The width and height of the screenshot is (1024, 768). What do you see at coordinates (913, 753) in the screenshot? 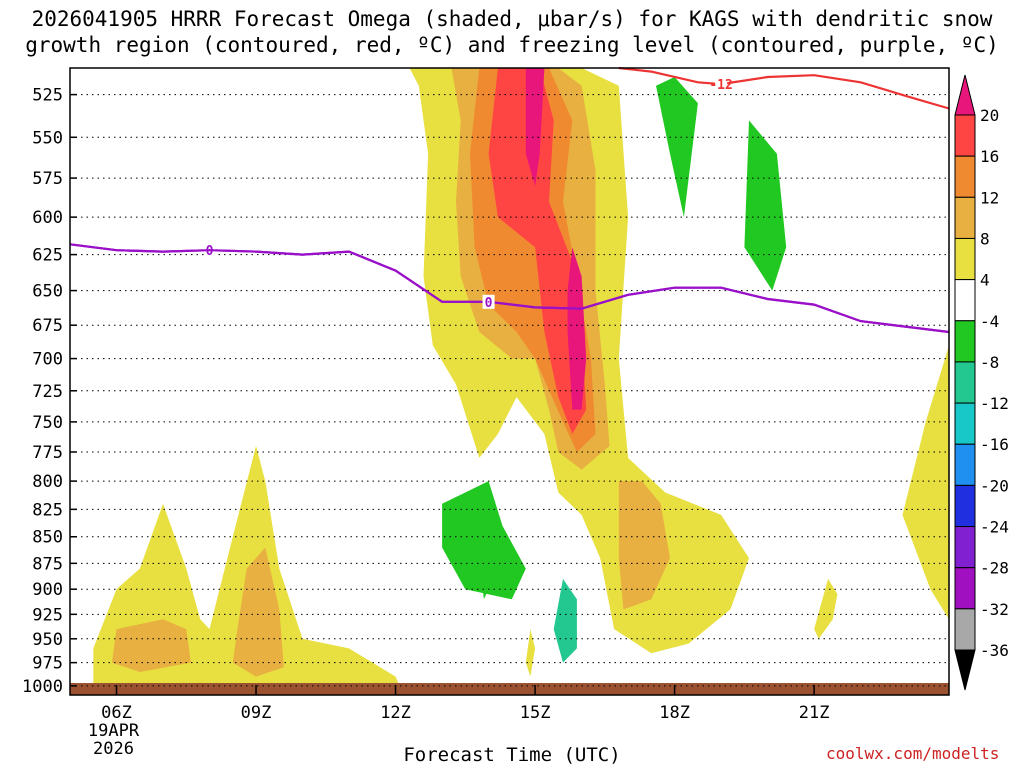
I see `credit-label: coolwx.com/modelts` at bounding box center [913, 753].